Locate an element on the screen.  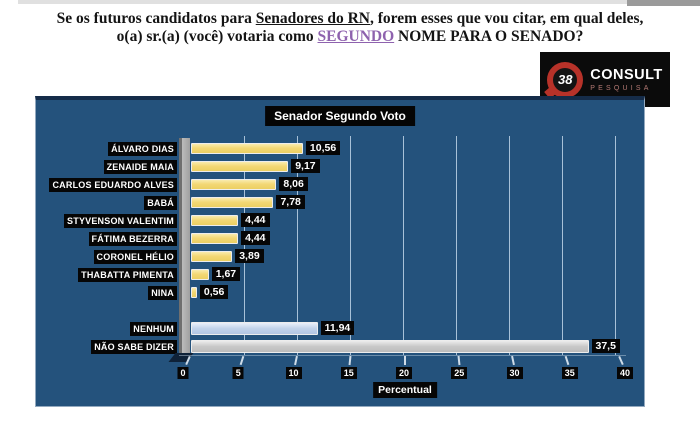
bar-value-label: 1,67 is located at coordinates (226, 274).